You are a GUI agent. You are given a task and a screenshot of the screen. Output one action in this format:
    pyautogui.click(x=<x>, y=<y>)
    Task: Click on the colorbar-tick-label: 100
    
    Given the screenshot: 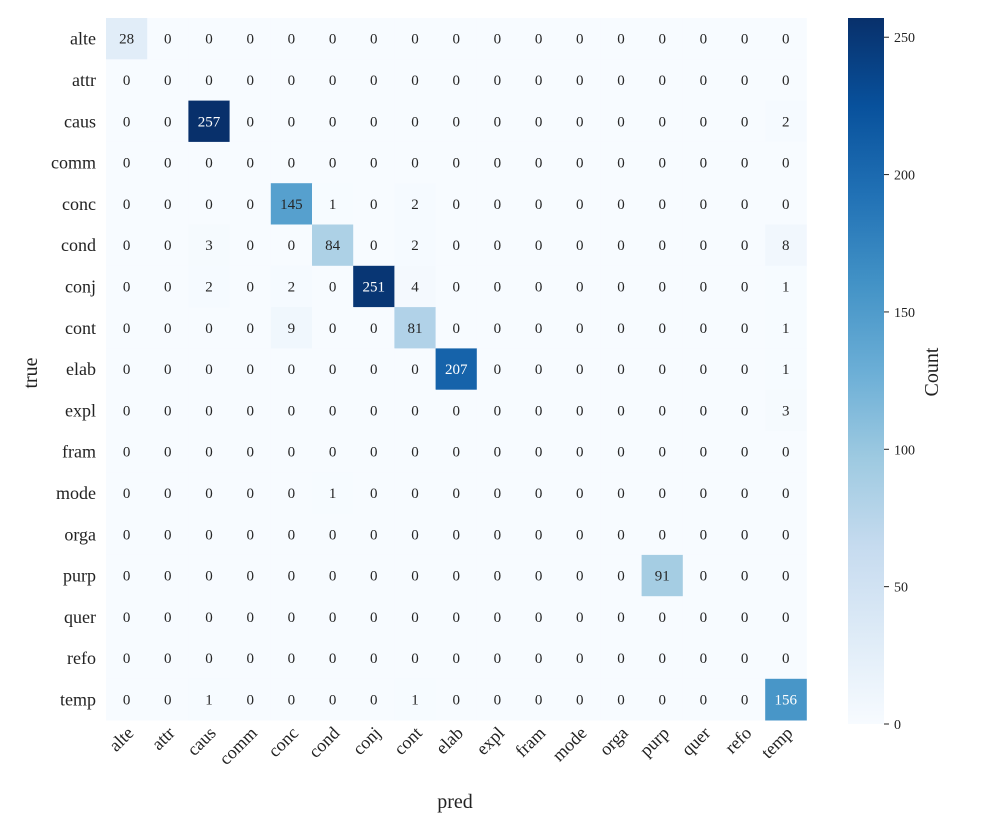 What is the action you would take?
    pyautogui.click(x=904, y=450)
    